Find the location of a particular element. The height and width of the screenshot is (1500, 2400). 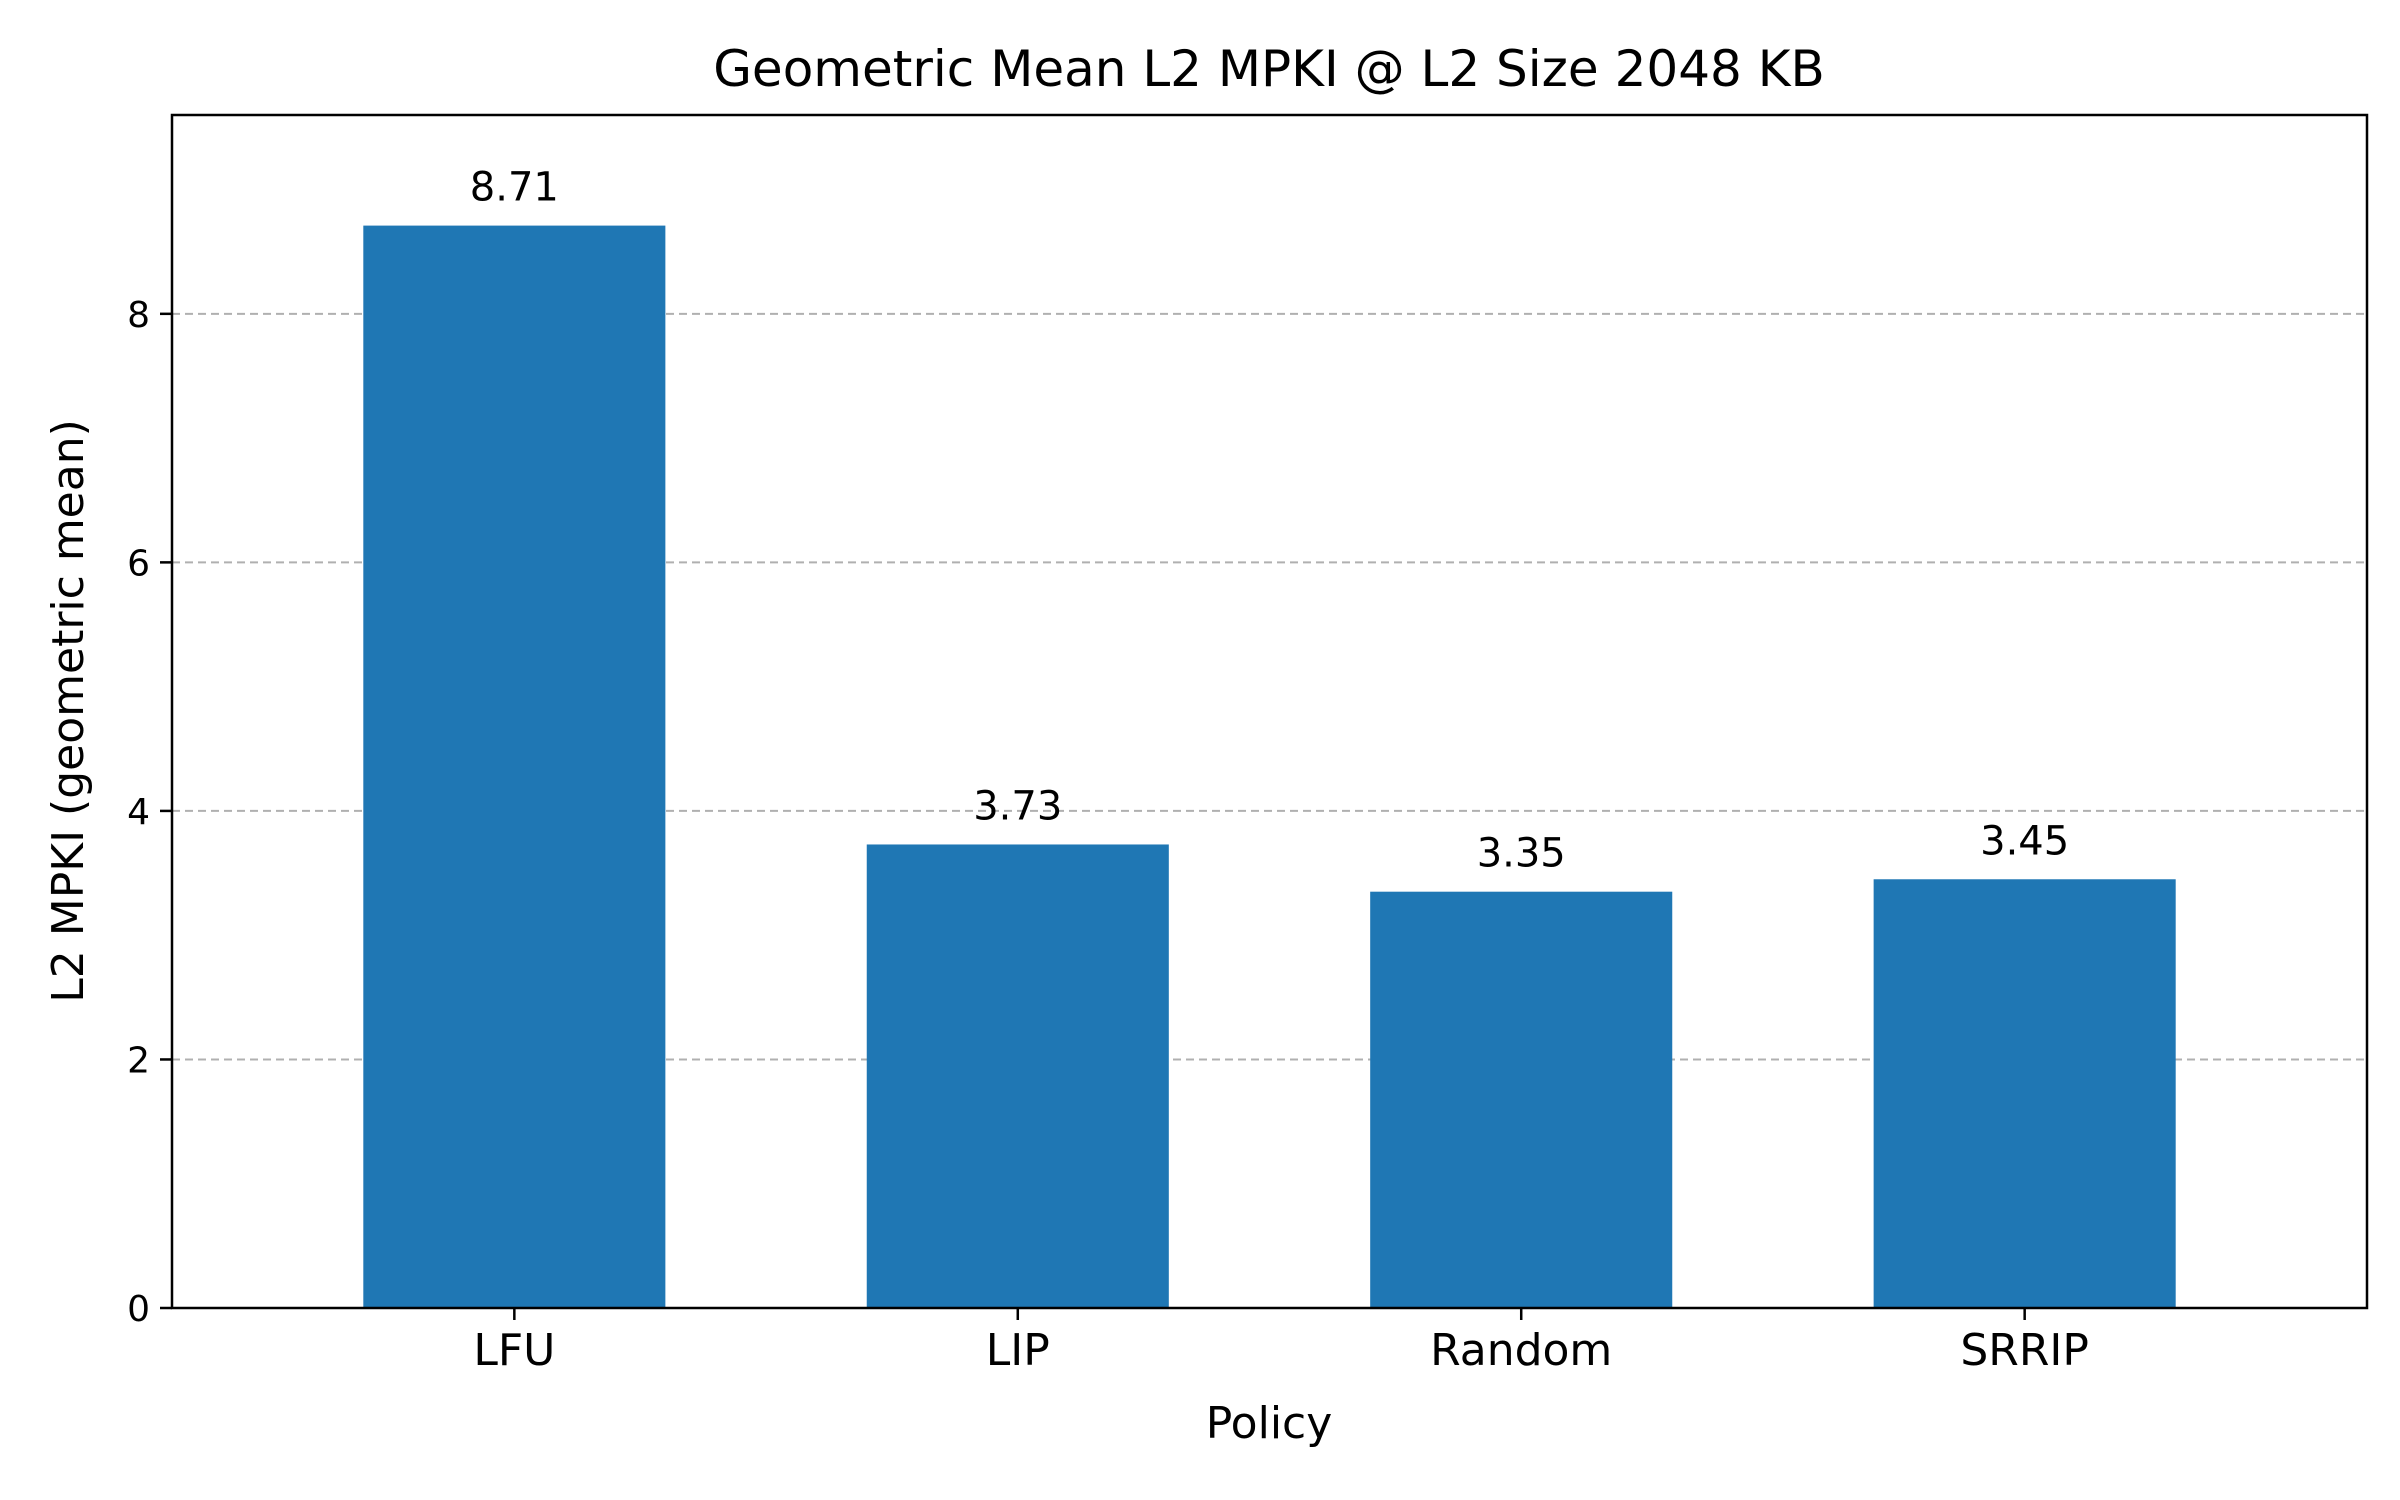

y-tick-label: 0 is located at coordinates (138, 1309).